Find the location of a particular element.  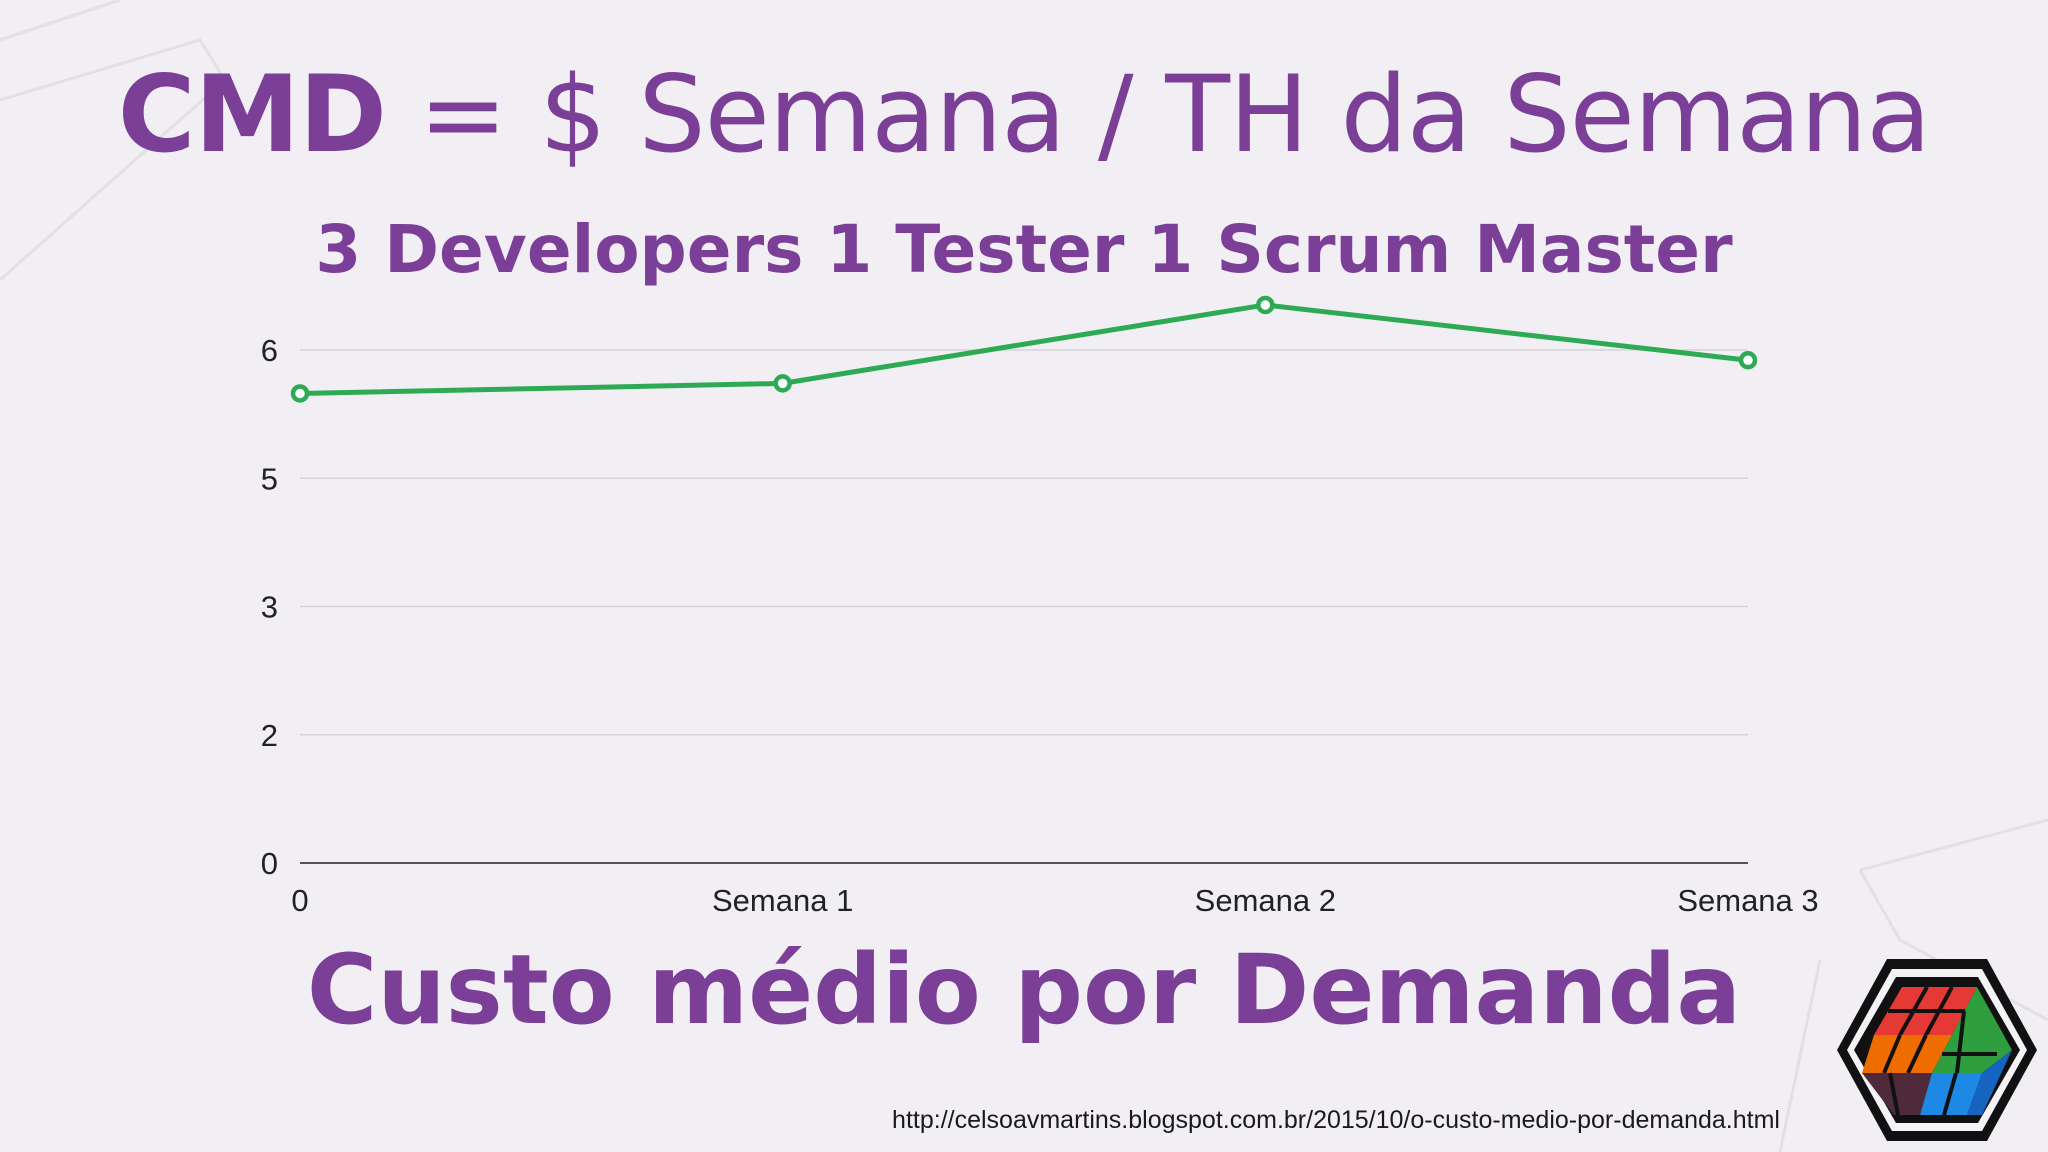

y-tick-label: 2 is located at coordinates (269, 735).